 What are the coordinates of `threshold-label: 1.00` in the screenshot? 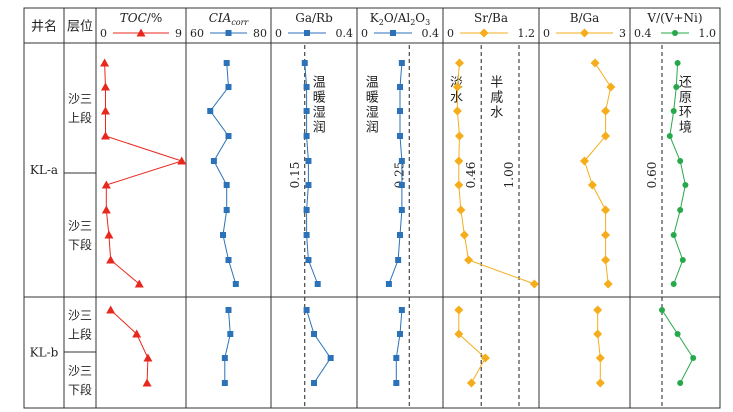 It's located at (509, 175).